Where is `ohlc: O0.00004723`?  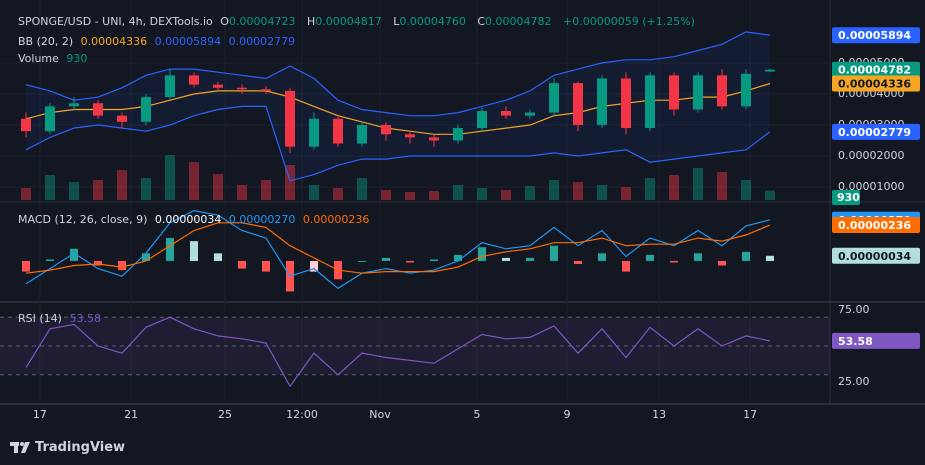 ohlc: O0.00004723 is located at coordinates (259, 21).